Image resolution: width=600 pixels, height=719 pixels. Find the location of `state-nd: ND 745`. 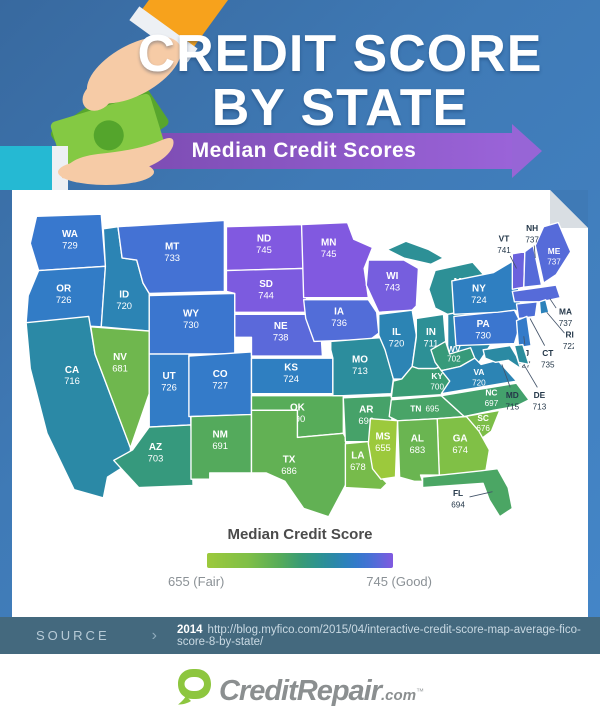

state-nd: ND 745 is located at coordinates (265, 247).